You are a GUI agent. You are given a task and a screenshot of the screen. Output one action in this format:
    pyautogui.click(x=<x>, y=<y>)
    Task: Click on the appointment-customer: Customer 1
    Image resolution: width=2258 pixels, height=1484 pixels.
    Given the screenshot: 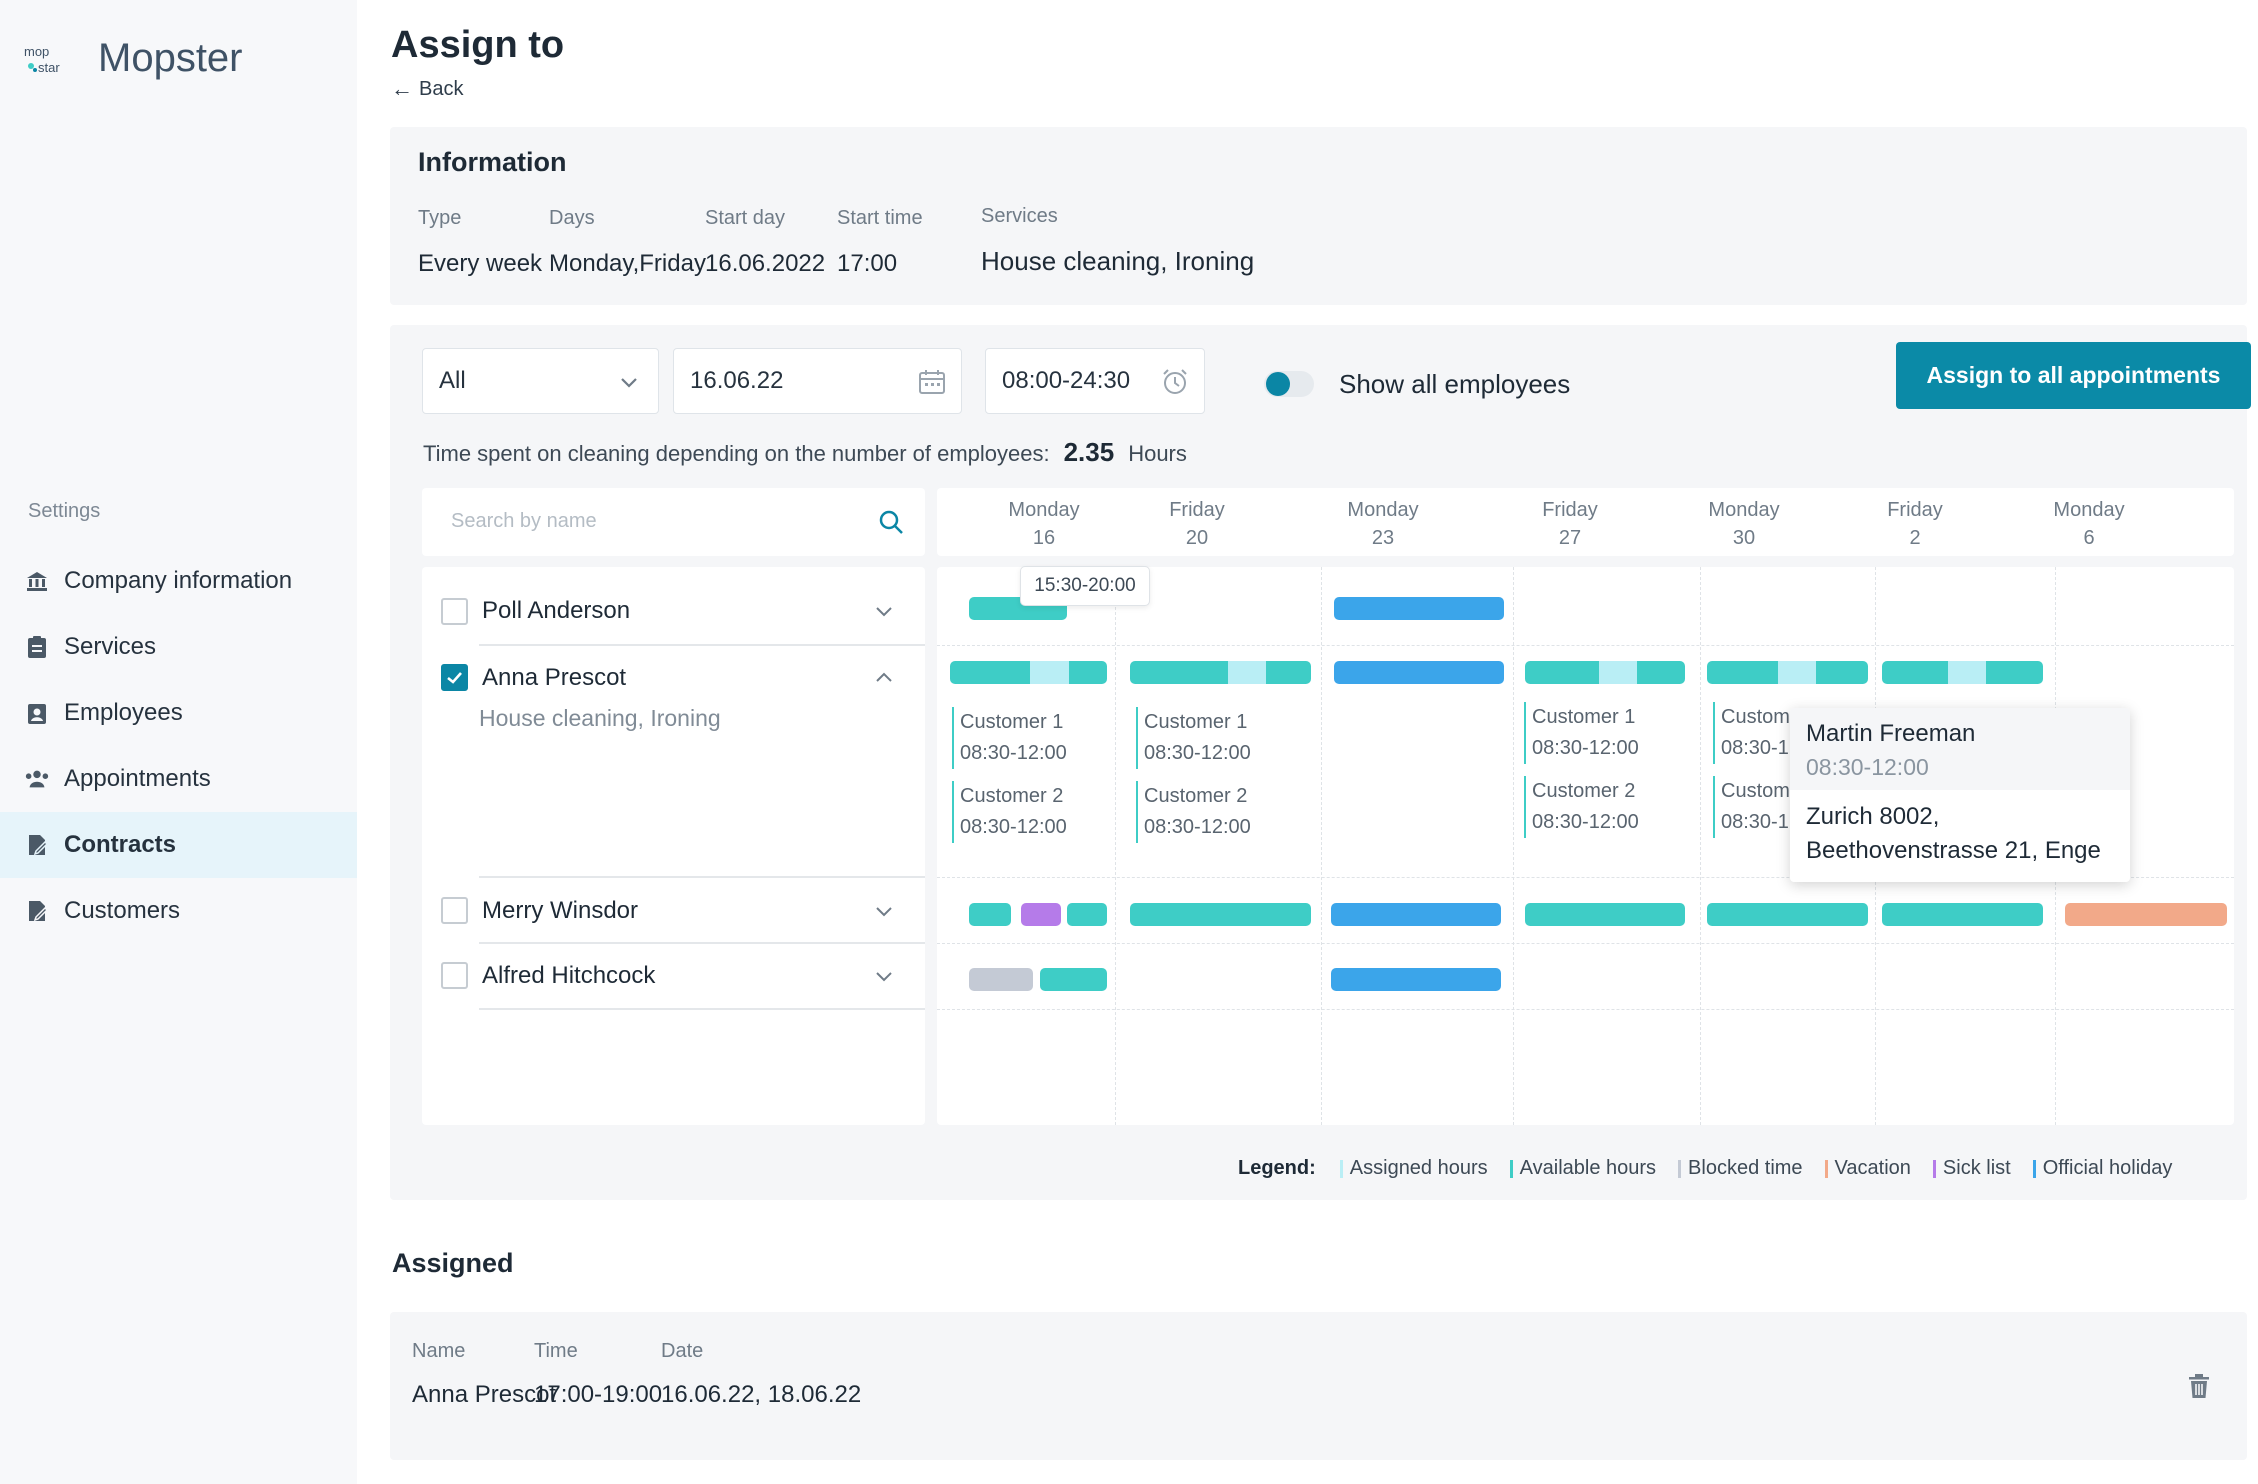 What is the action you would take?
    pyautogui.click(x=1584, y=717)
    